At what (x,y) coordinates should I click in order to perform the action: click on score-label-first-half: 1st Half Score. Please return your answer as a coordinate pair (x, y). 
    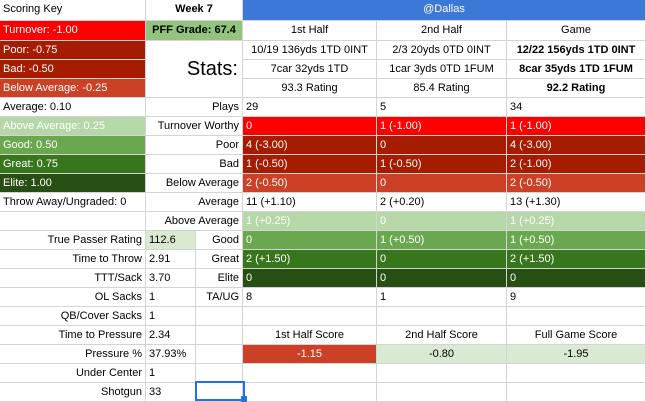
    Looking at the image, I should click on (310, 335).